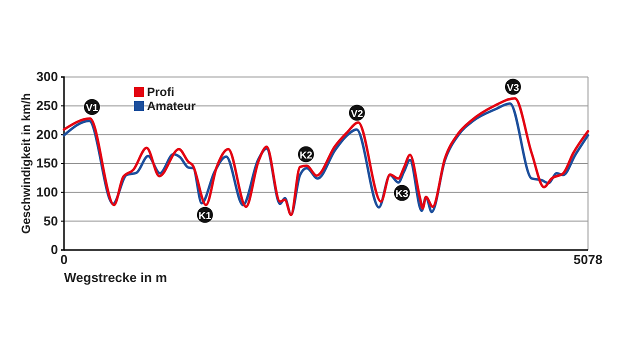 Image resolution: width=620 pixels, height=349 pixels. Describe the element at coordinates (26, 163) in the screenshot. I see `y-axis-title: Geschwindigkeit in km/h` at that location.